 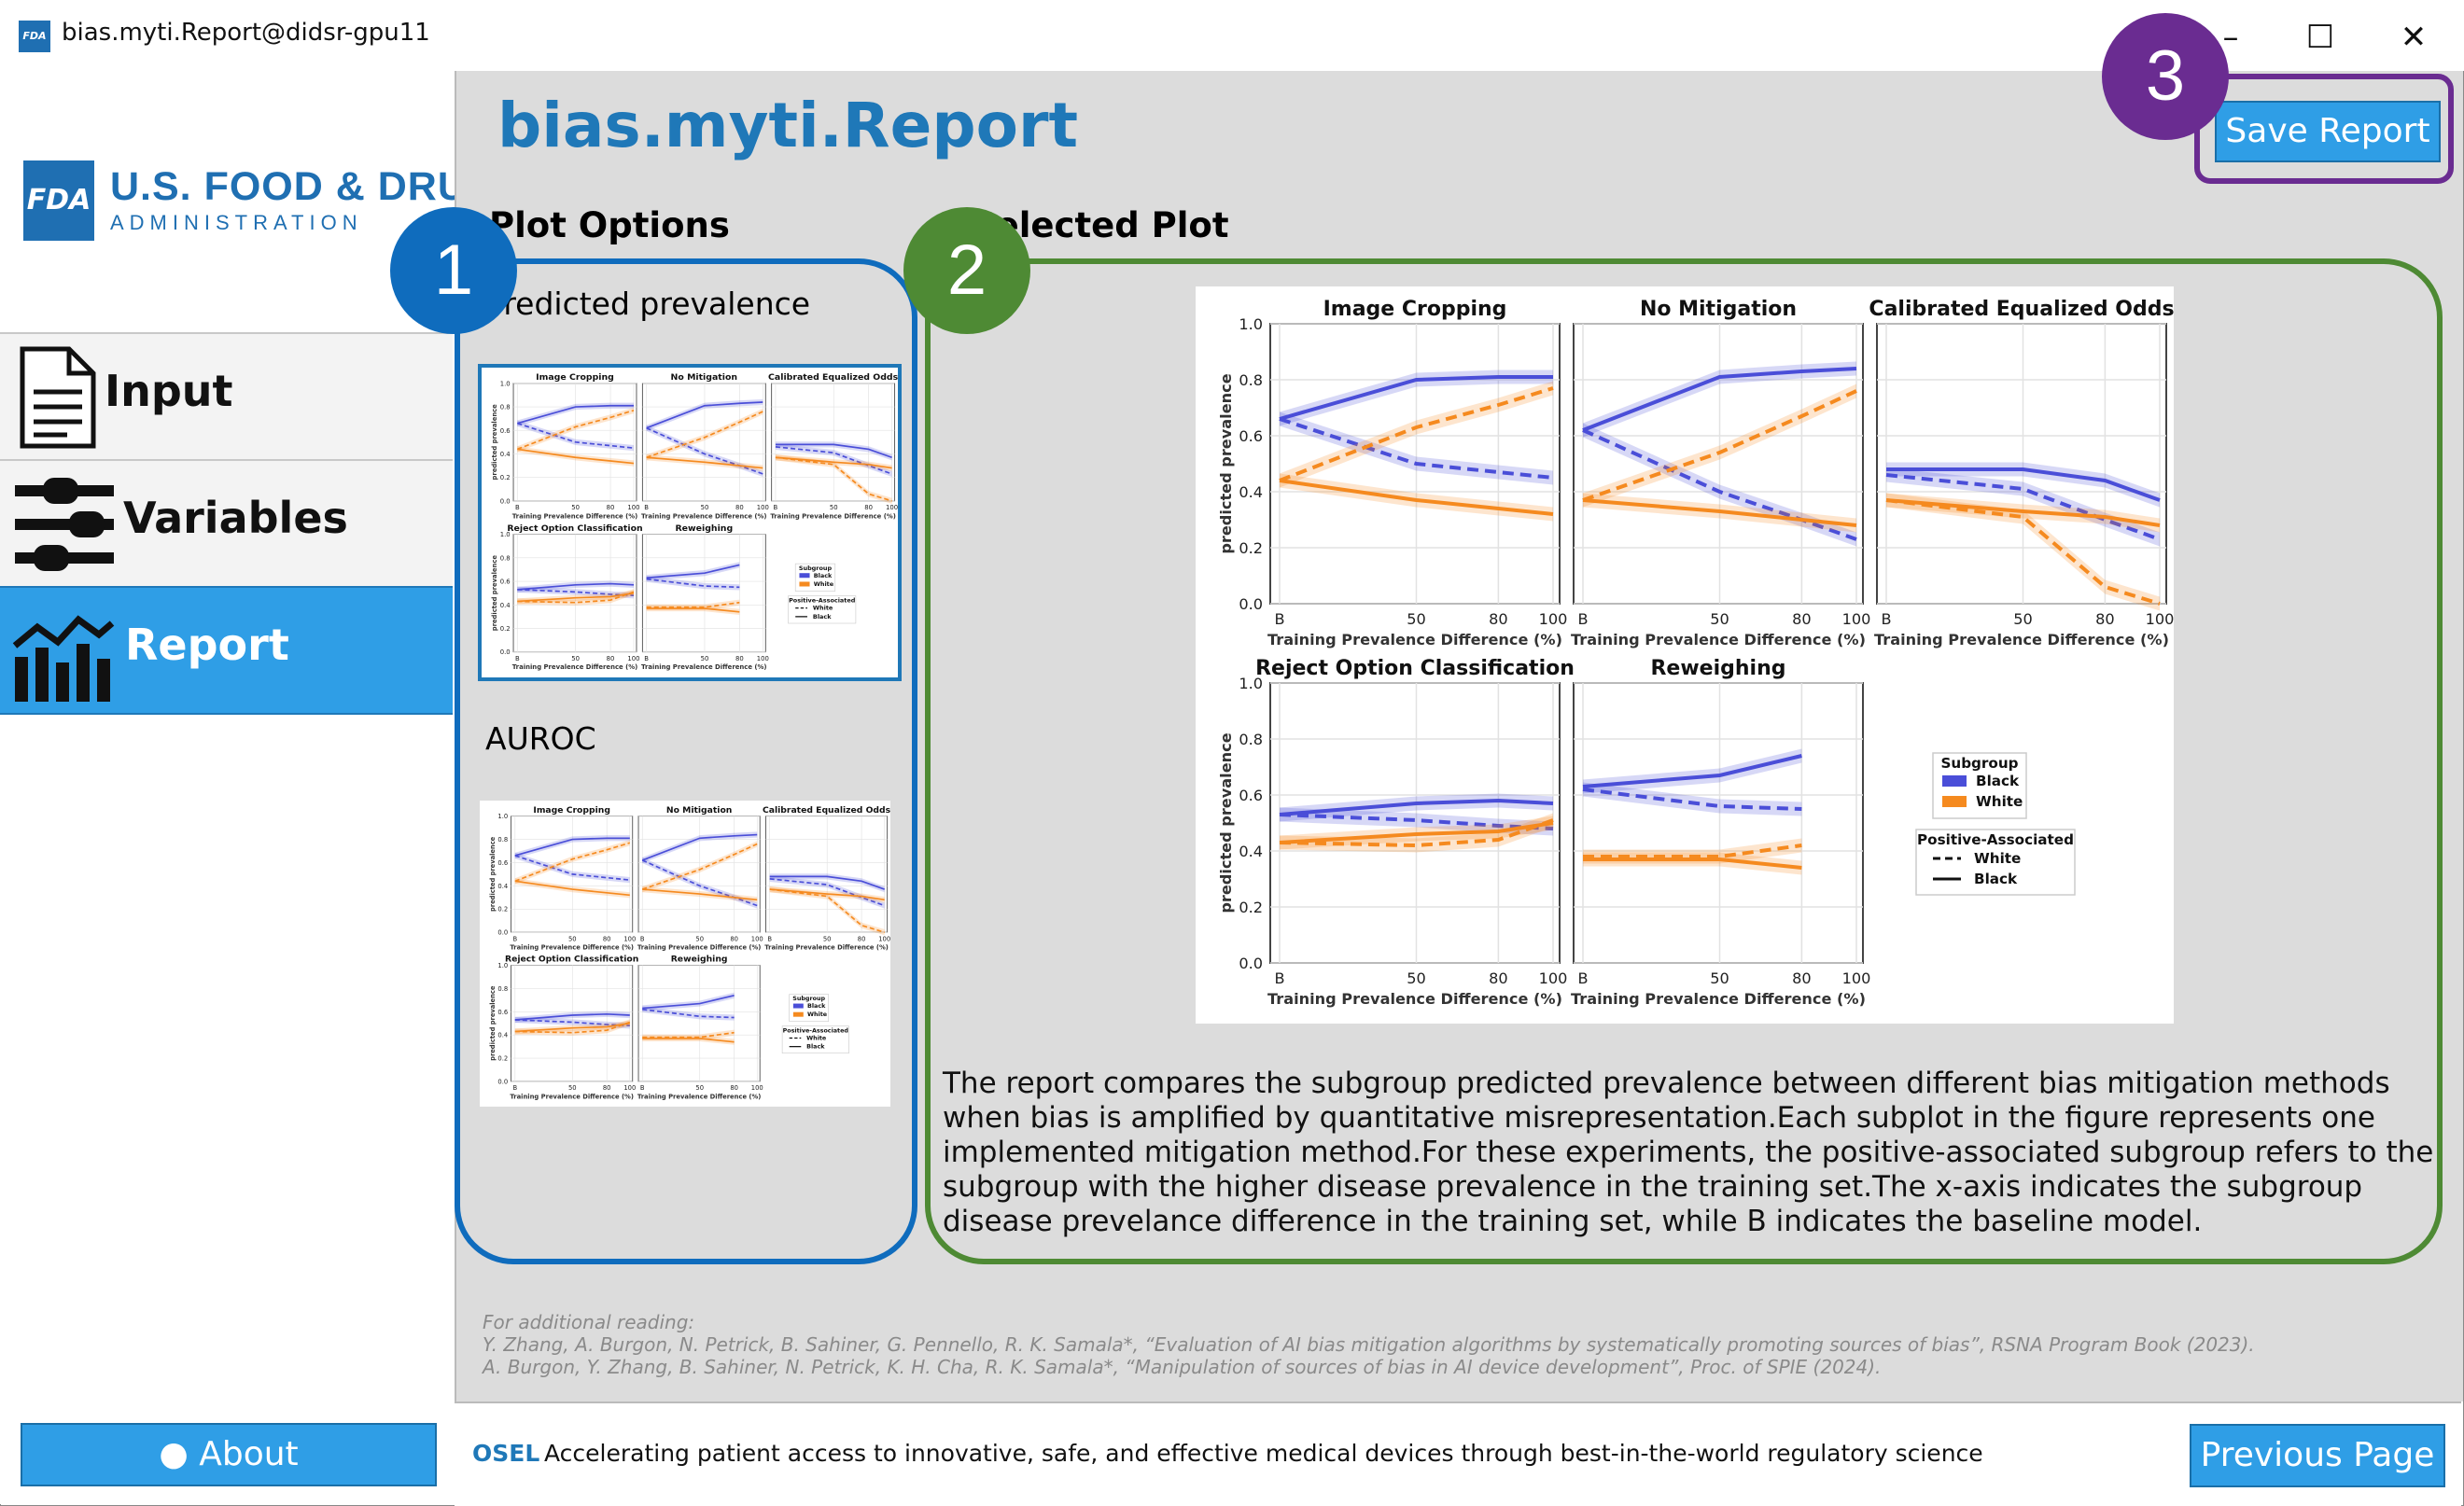 I want to click on about-label: About, so click(x=249, y=1454).